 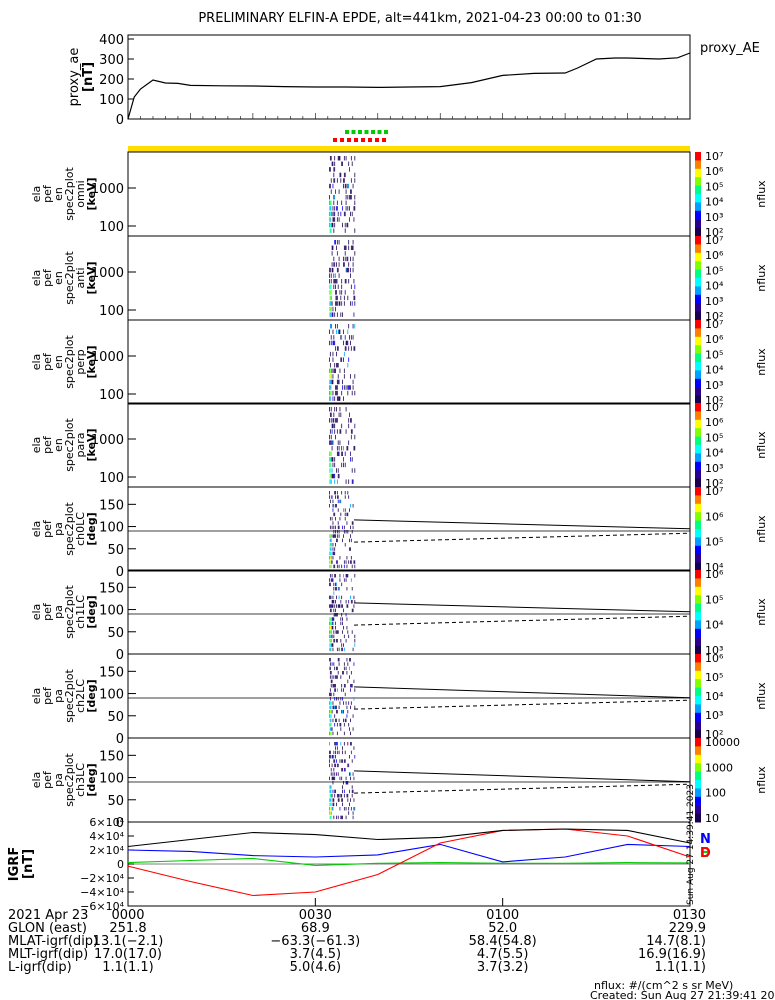 I want to click on spec-ylabel-line: pef, so click(x=47, y=779).